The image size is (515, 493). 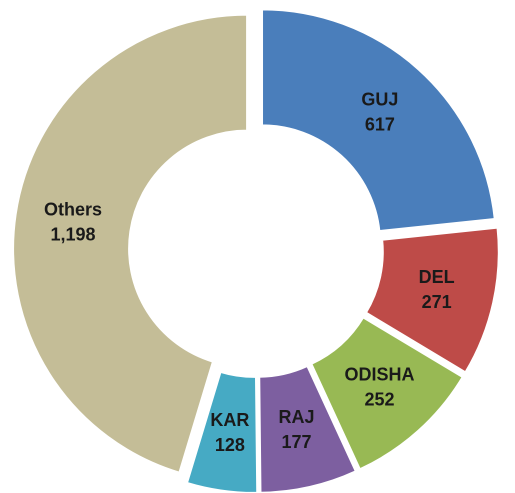 I want to click on slice-value: 1,198, so click(x=72, y=235).